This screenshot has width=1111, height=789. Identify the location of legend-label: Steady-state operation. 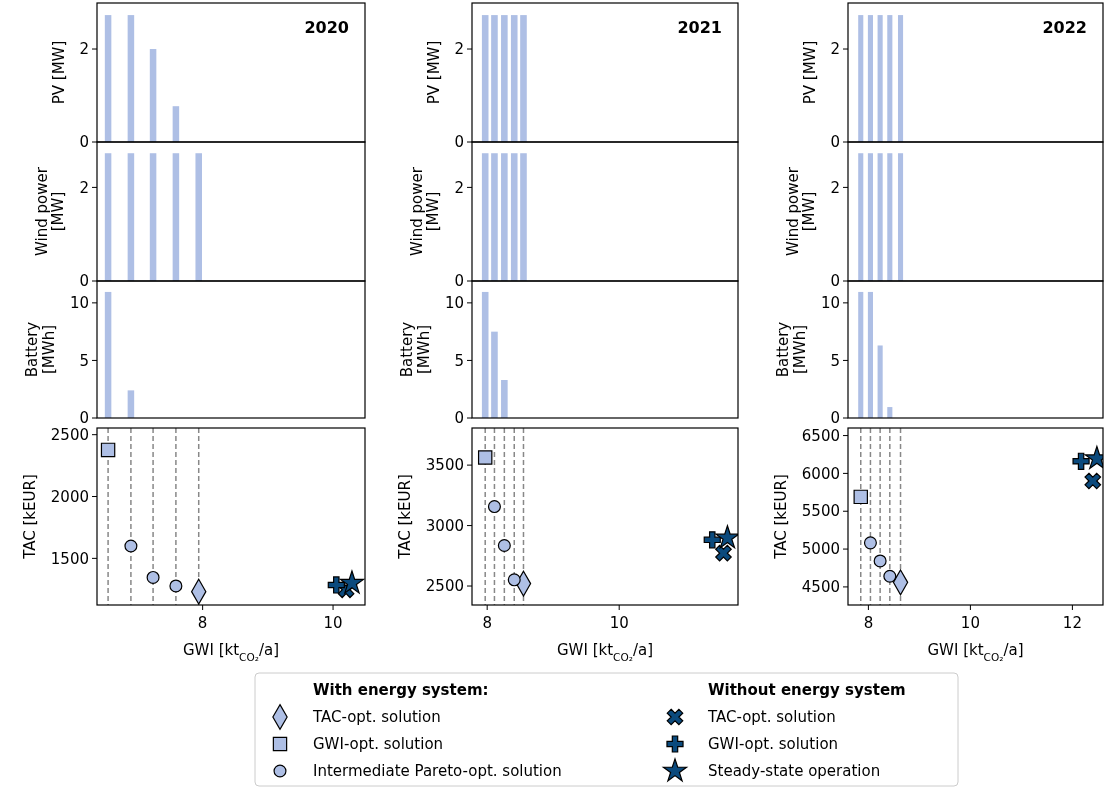
(794, 771).